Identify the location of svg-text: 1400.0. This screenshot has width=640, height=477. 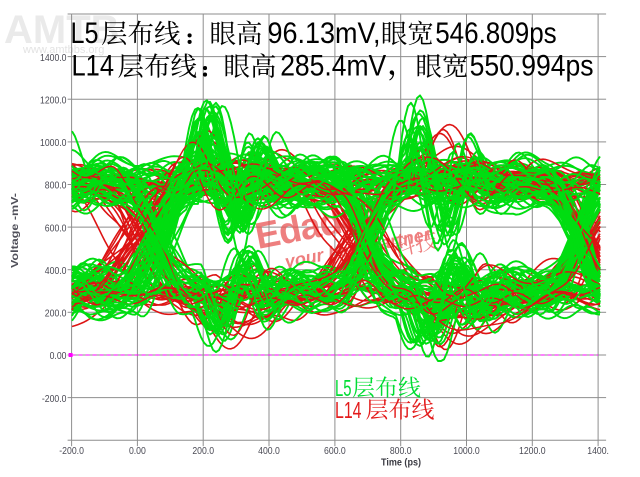
(53, 58).